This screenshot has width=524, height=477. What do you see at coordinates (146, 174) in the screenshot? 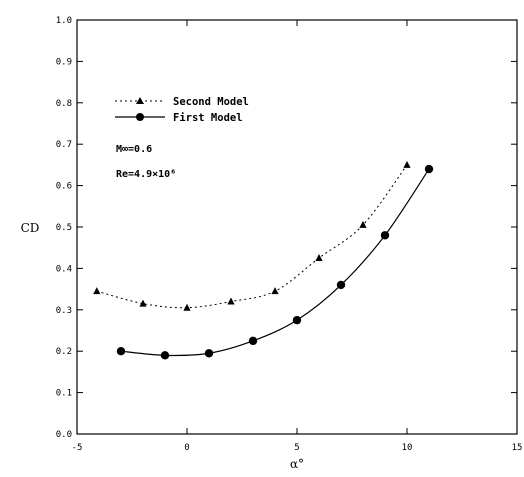
I see `reynolds-number-annotation: Re=4.9×10⁶` at bounding box center [146, 174].